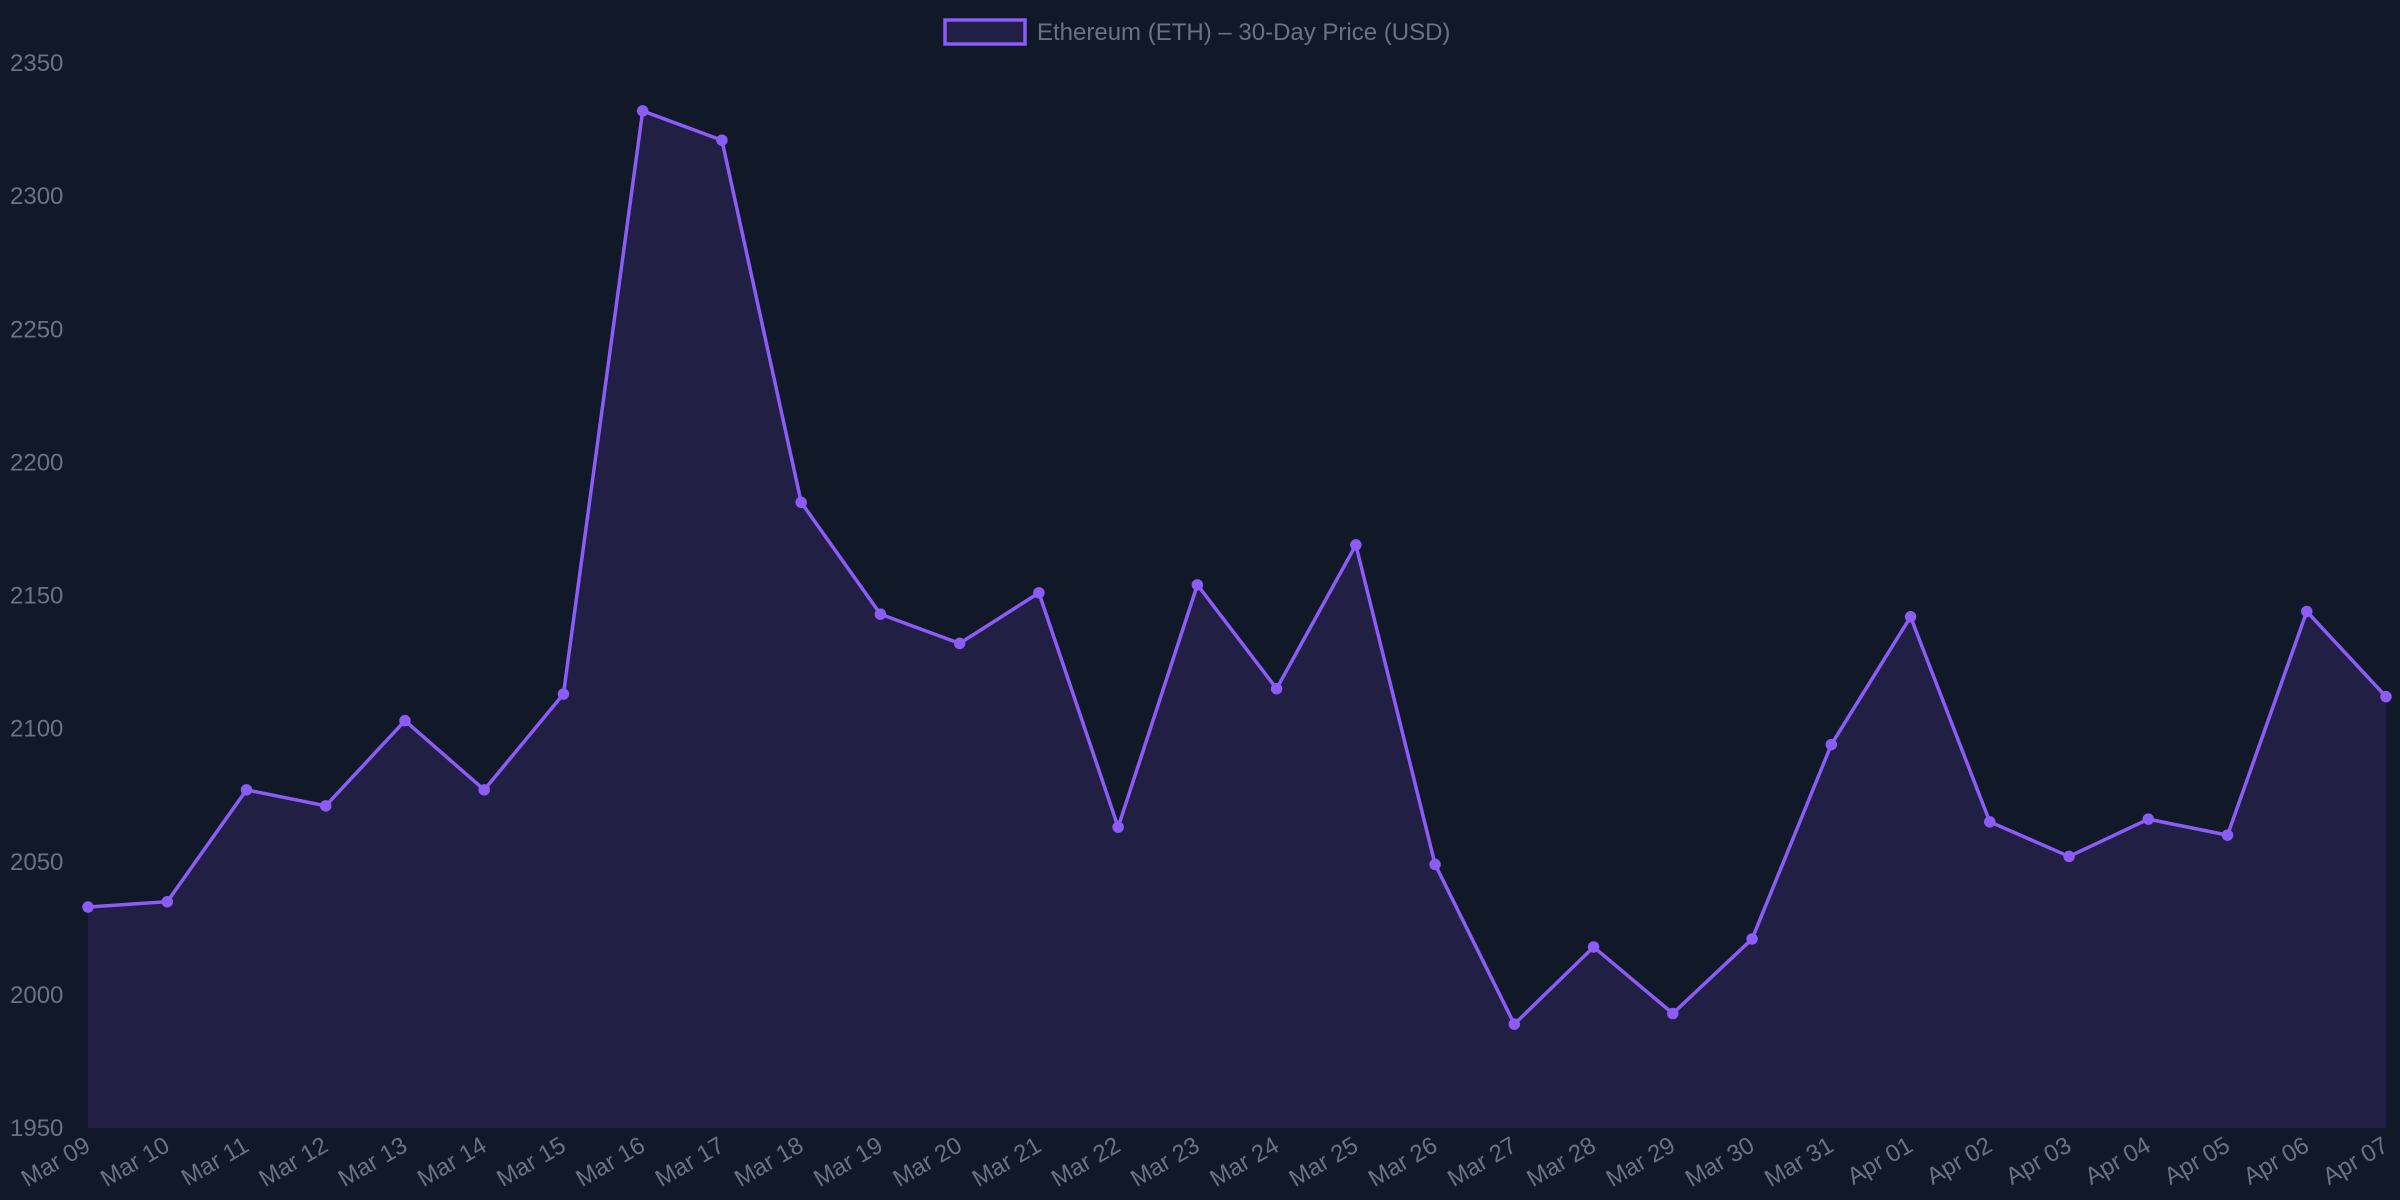 The width and height of the screenshot is (2400, 1200). What do you see at coordinates (1880, 1161) in the screenshot?
I see `x-tick-label: Apr 01` at bounding box center [1880, 1161].